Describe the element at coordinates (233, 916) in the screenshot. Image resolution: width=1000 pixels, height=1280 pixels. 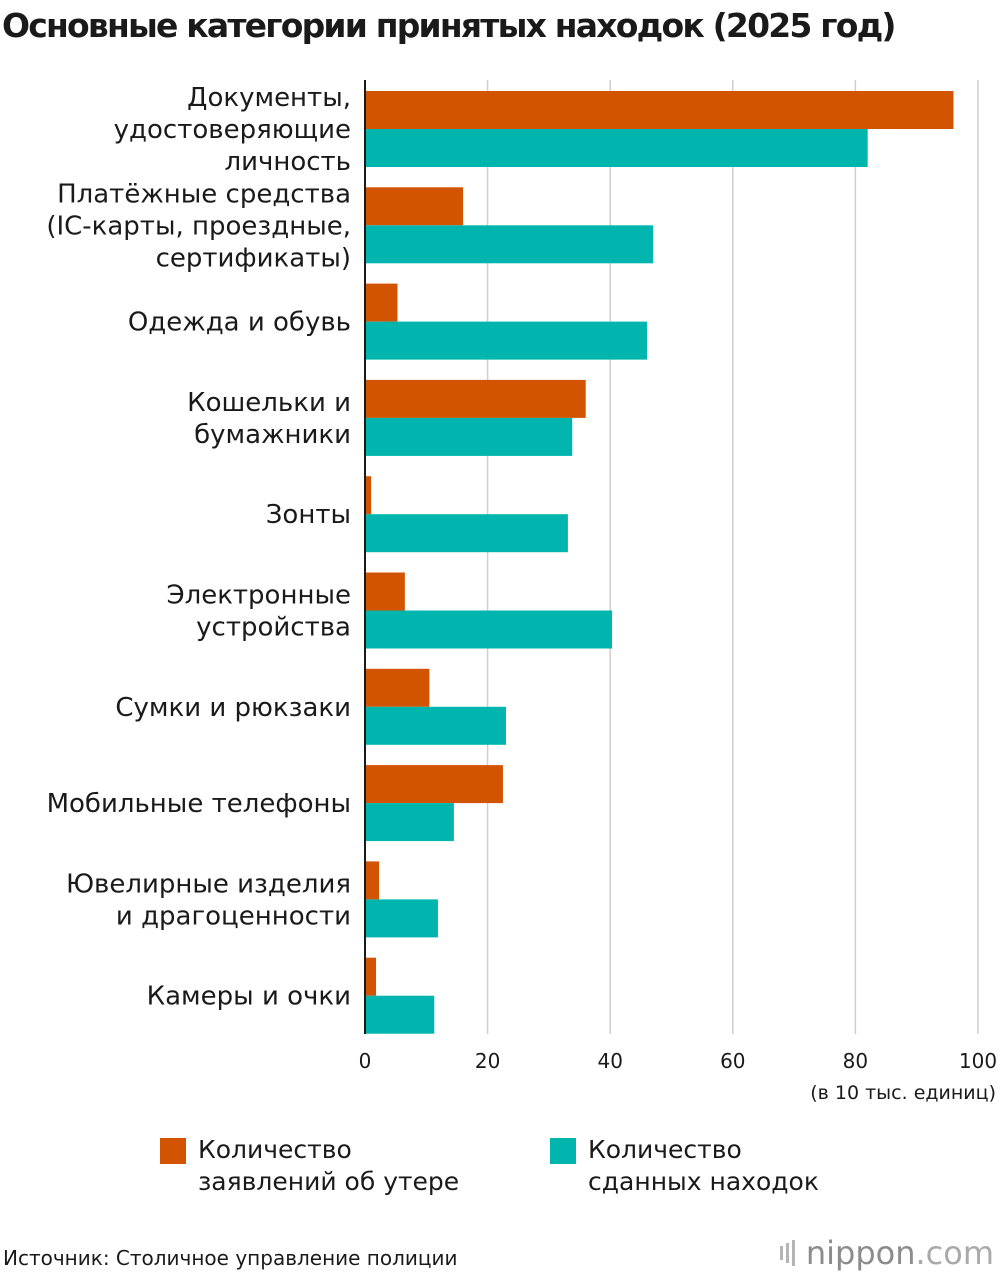
I see `category-label-line: и драгоценности` at that location.